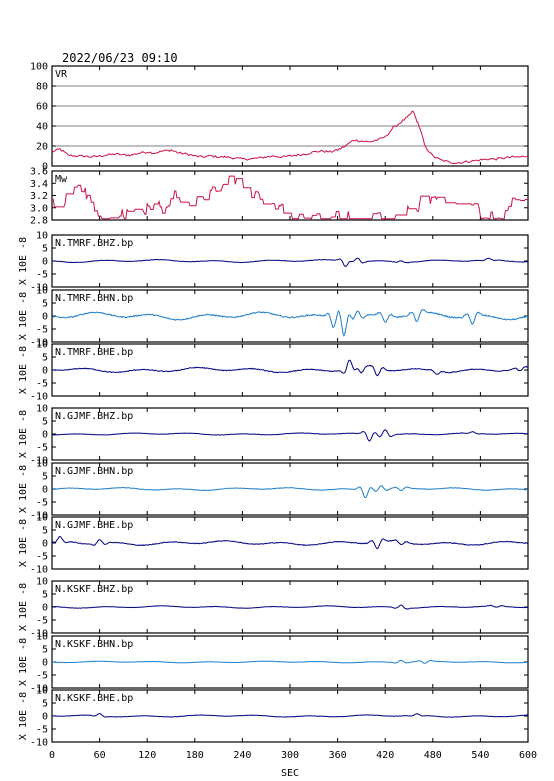  Describe the element at coordinates (39, 196) in the screenshot. I see `y-tick-label: 3.2` at that location.